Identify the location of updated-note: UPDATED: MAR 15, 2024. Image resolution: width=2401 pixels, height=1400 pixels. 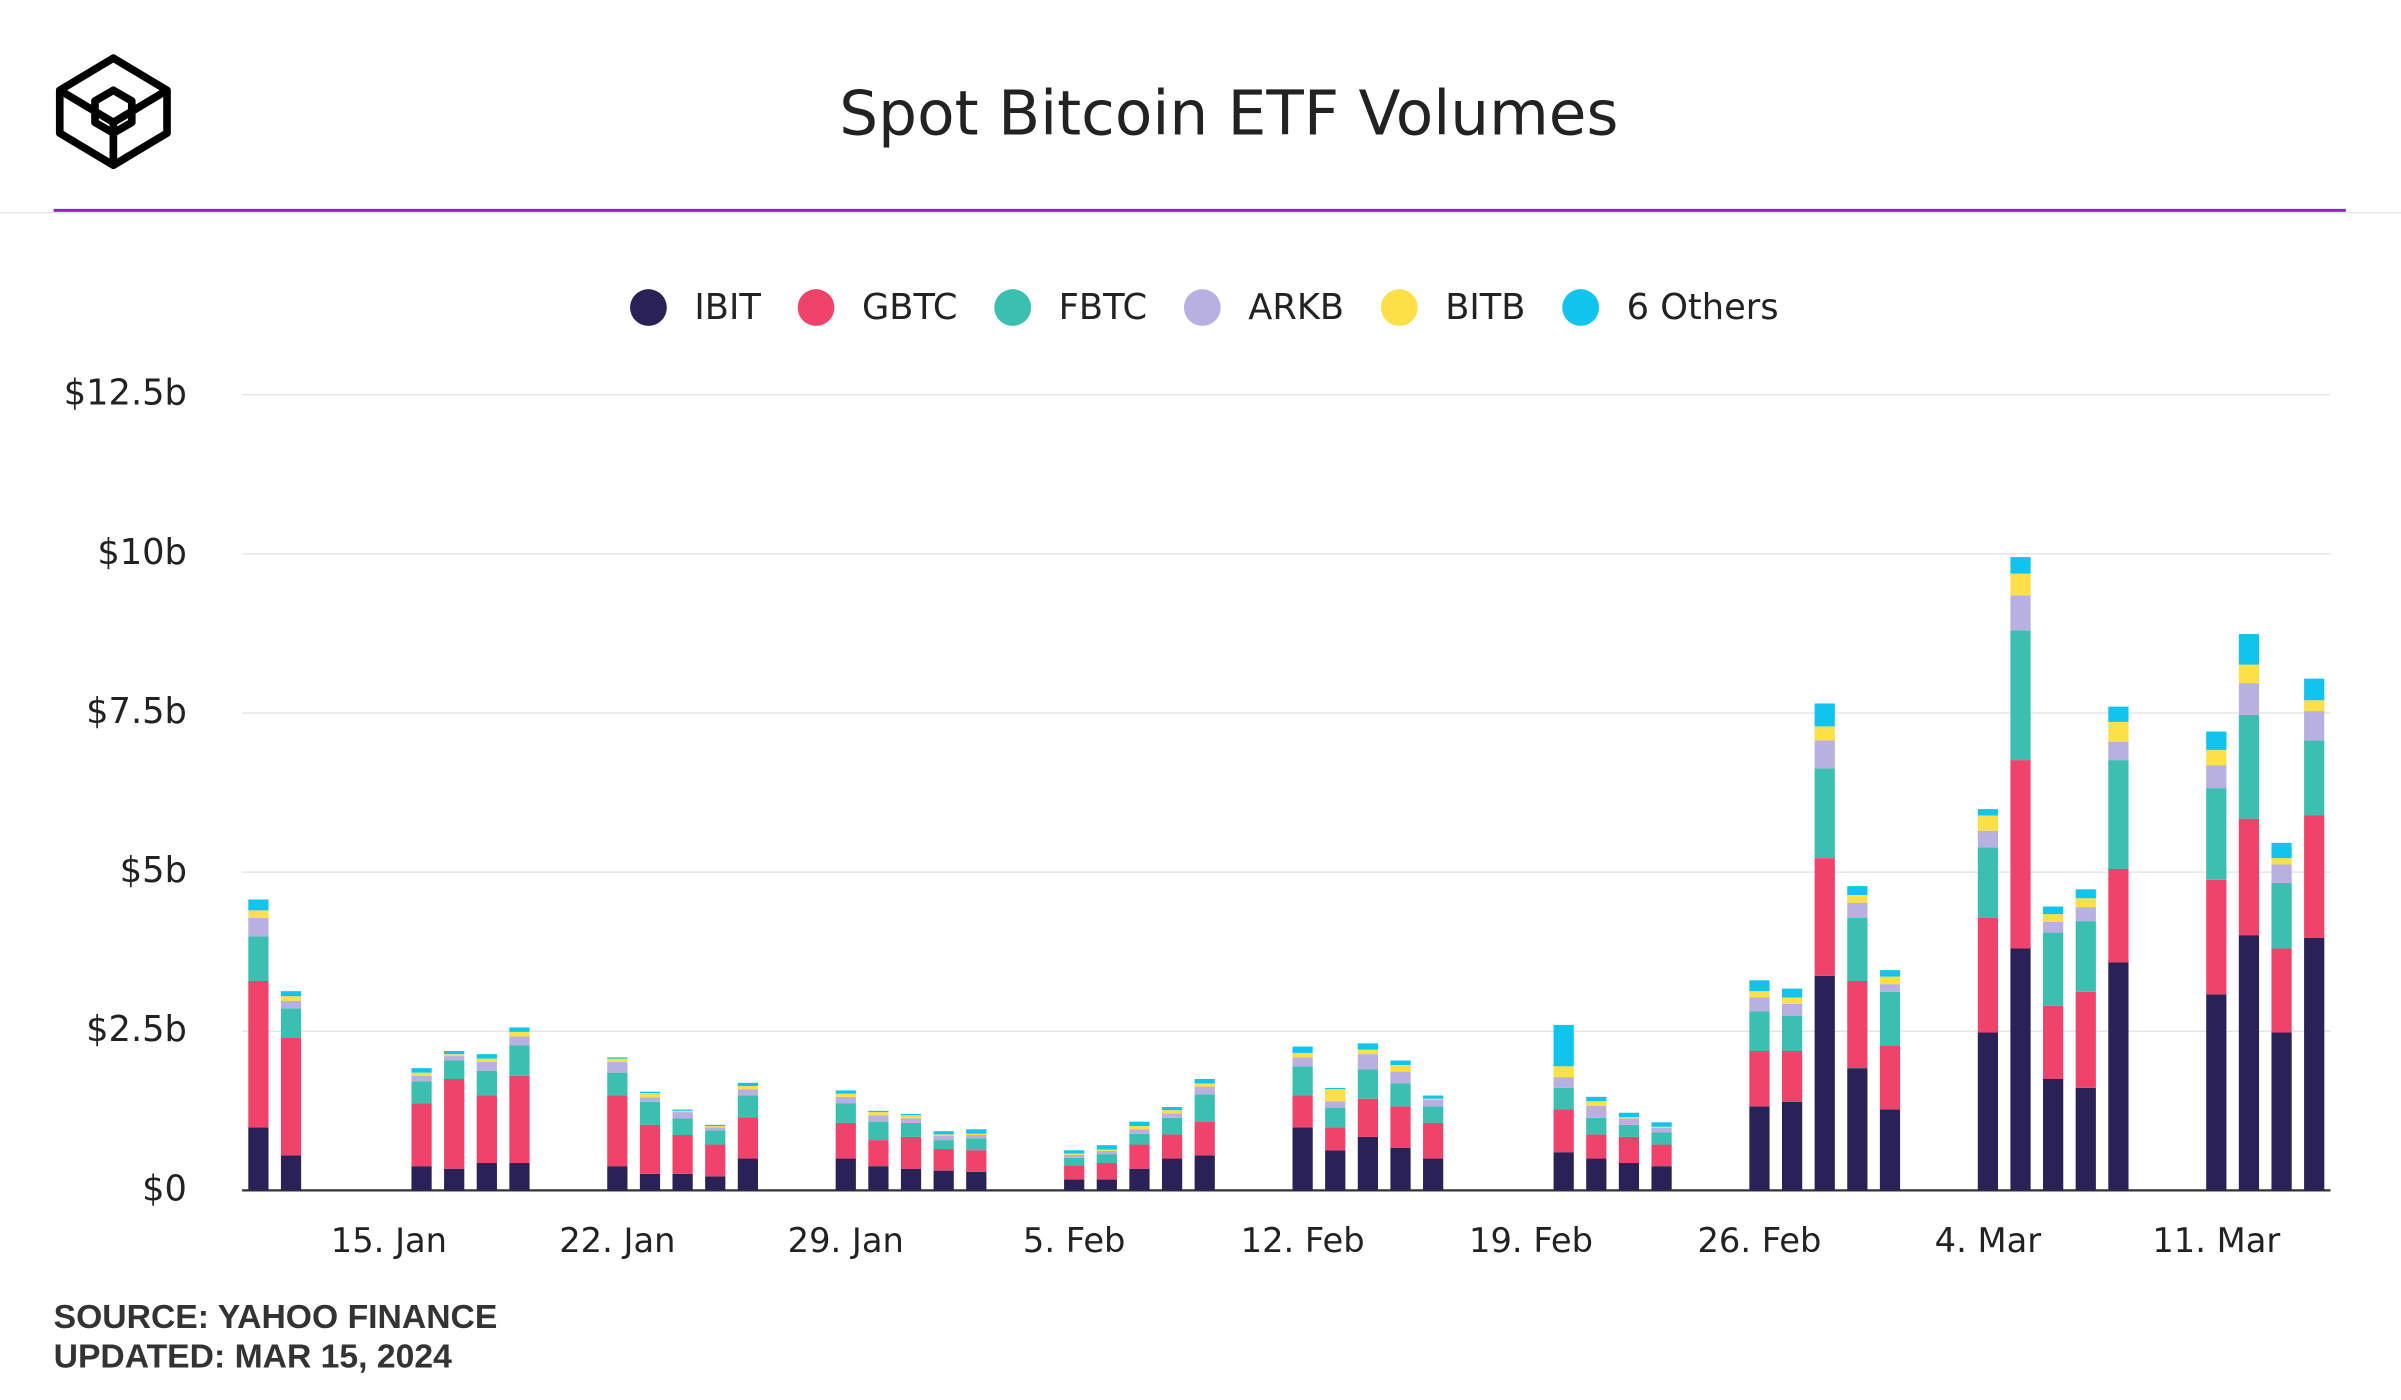
(253, 1357).